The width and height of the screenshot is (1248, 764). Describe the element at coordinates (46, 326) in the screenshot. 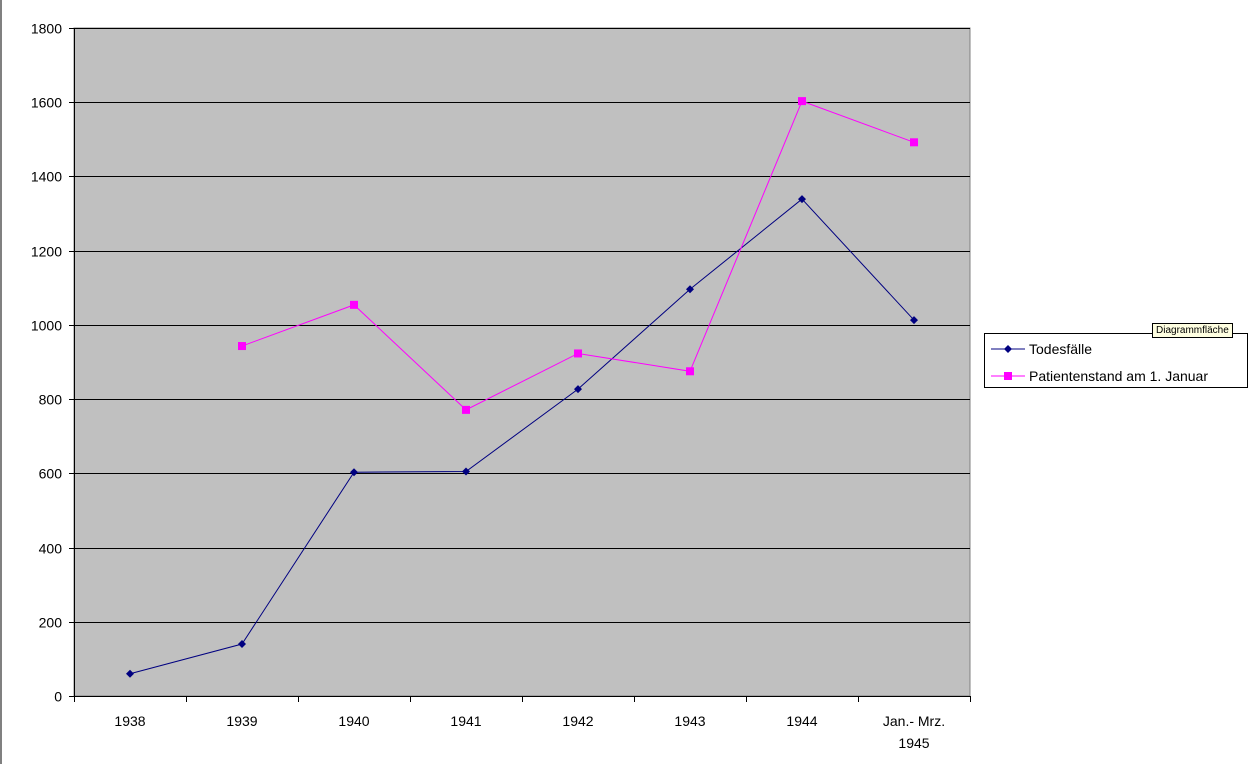

I see `y-tick-label-1000: 1000` at that location.